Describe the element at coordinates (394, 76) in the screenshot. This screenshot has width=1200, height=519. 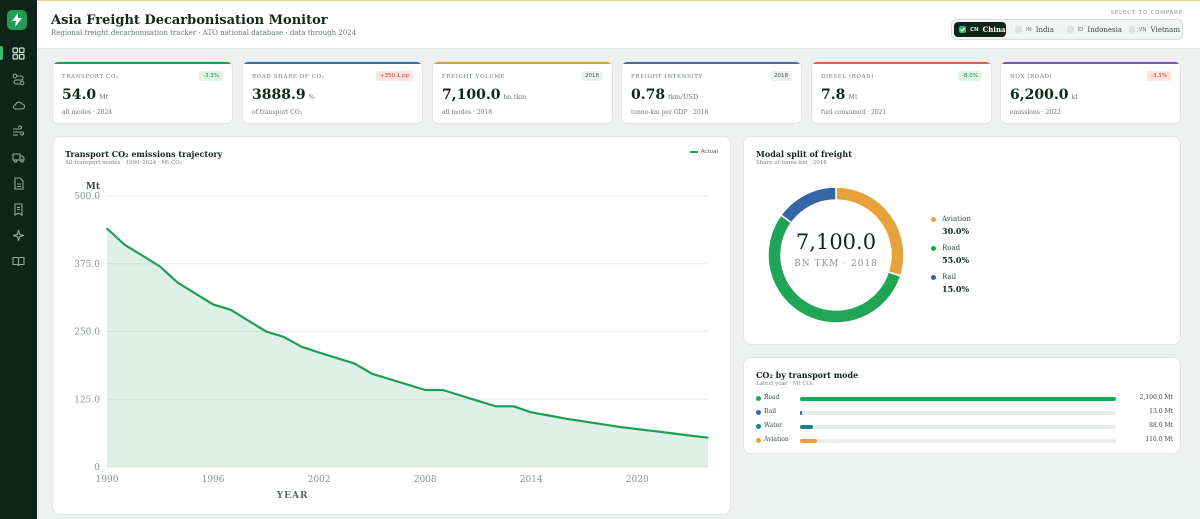
I see `kpi-change-badge: +350.1 pp` at that location.